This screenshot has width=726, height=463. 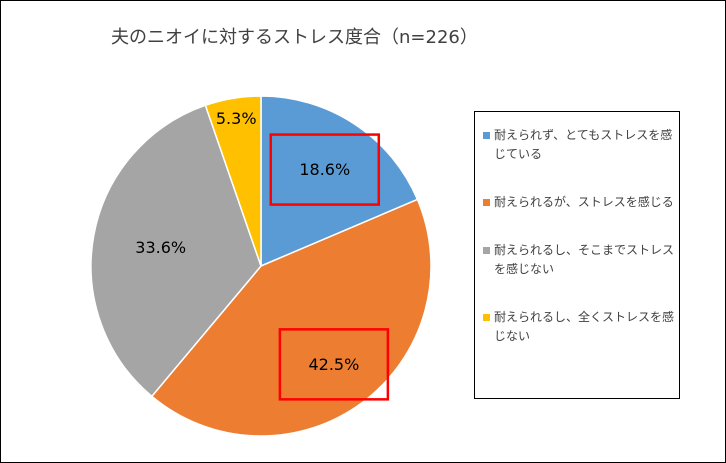 I want to click on legend-label-4: 耐えられるし、全くストレスを感じない, so click(x=584, y=326).